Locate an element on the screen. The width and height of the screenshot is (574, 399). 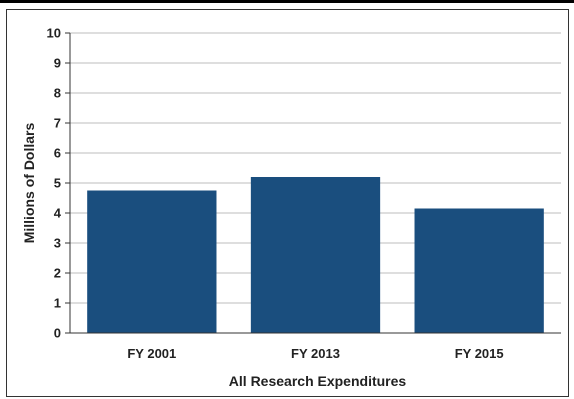
y-tick-label: 1 is located at coordinates (57, 303).